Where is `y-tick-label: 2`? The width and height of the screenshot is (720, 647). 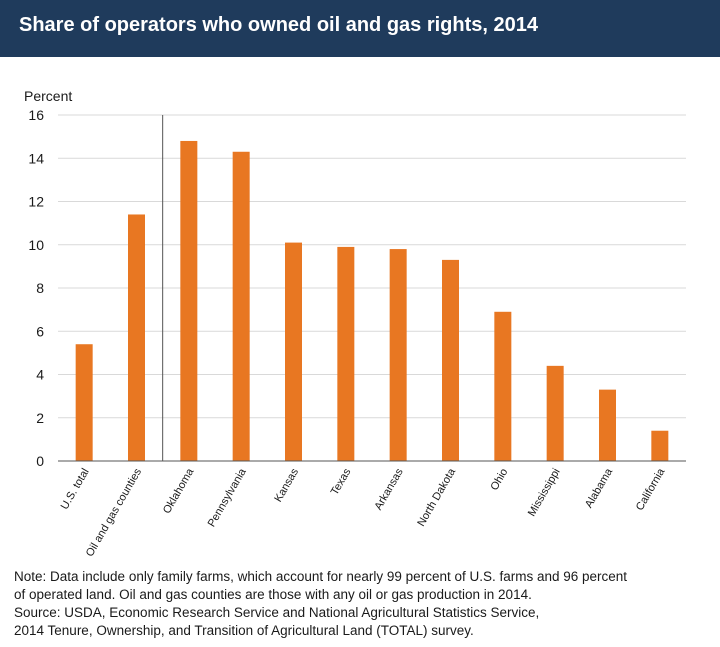
y-tick-label: 2 is located at coordinates (40, 418).